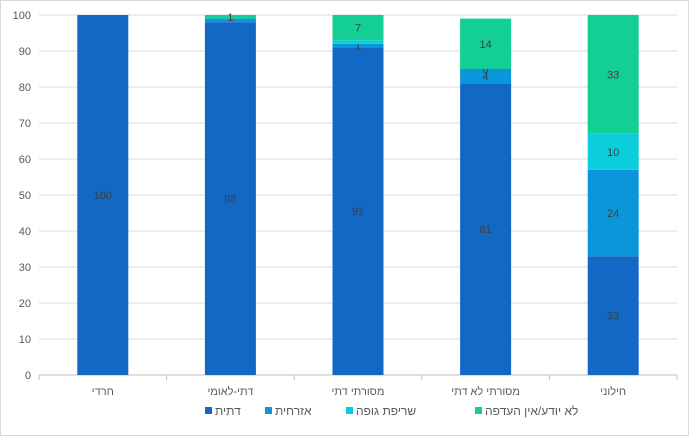 The height and width of the screenshot is (436, 689). I want to click on y-tick-label: 10, so click(25, 340).